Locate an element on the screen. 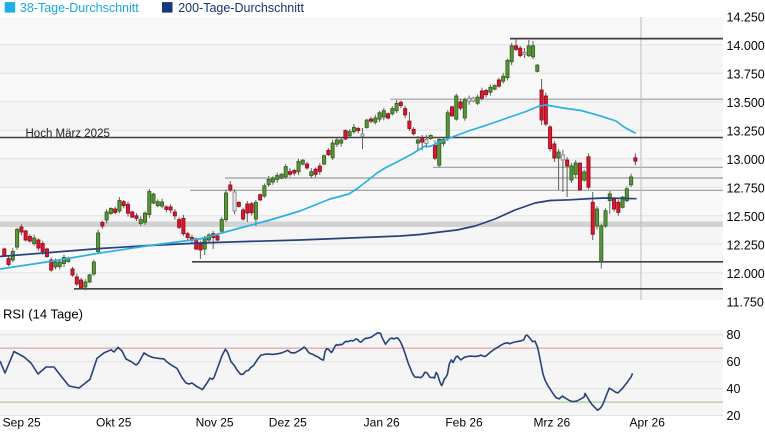 This screenshot has width=765, height=435. svg-text: 13.750 is located at coordinates (746, 74).